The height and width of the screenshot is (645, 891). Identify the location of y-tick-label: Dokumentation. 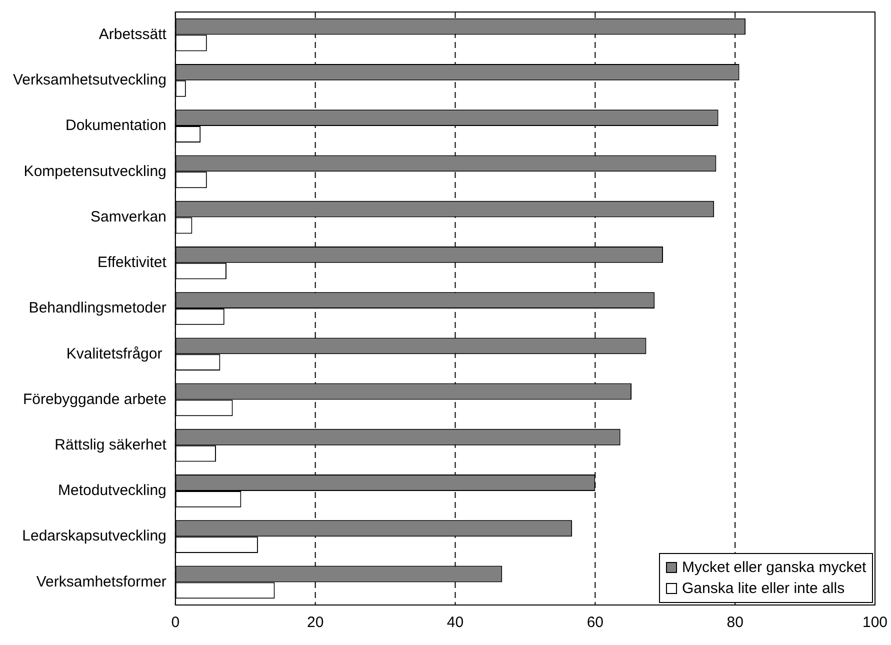
(116, 125).